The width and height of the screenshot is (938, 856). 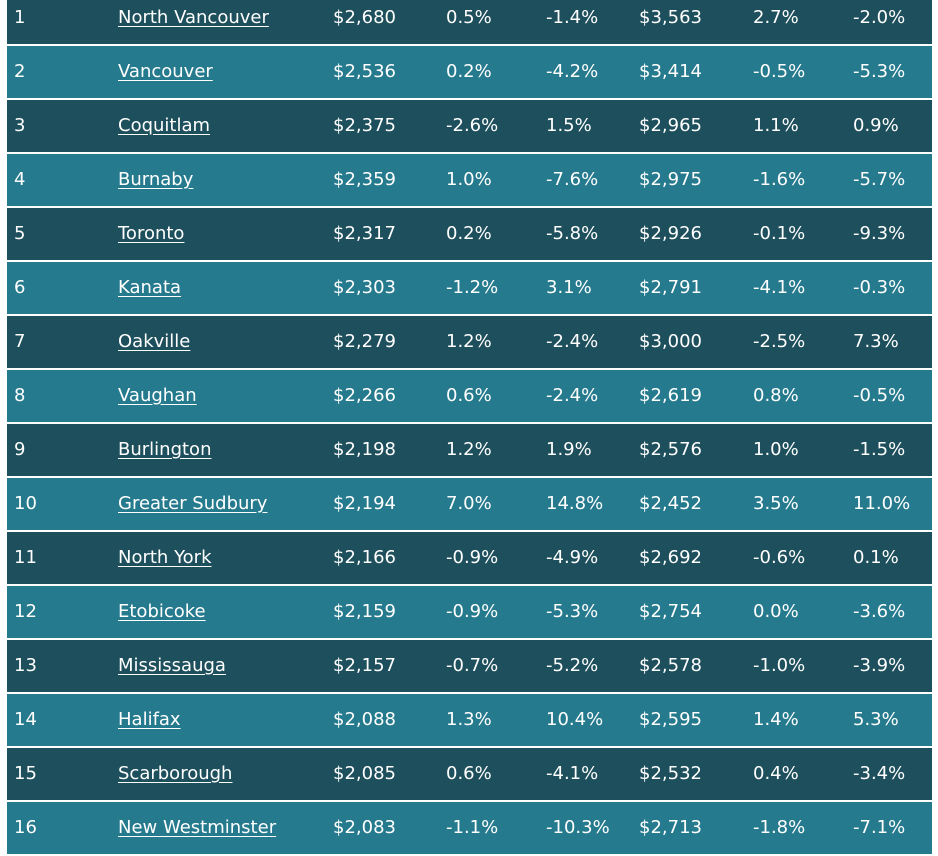 I want to click on city-link: North York, so click(x=165, y=557).